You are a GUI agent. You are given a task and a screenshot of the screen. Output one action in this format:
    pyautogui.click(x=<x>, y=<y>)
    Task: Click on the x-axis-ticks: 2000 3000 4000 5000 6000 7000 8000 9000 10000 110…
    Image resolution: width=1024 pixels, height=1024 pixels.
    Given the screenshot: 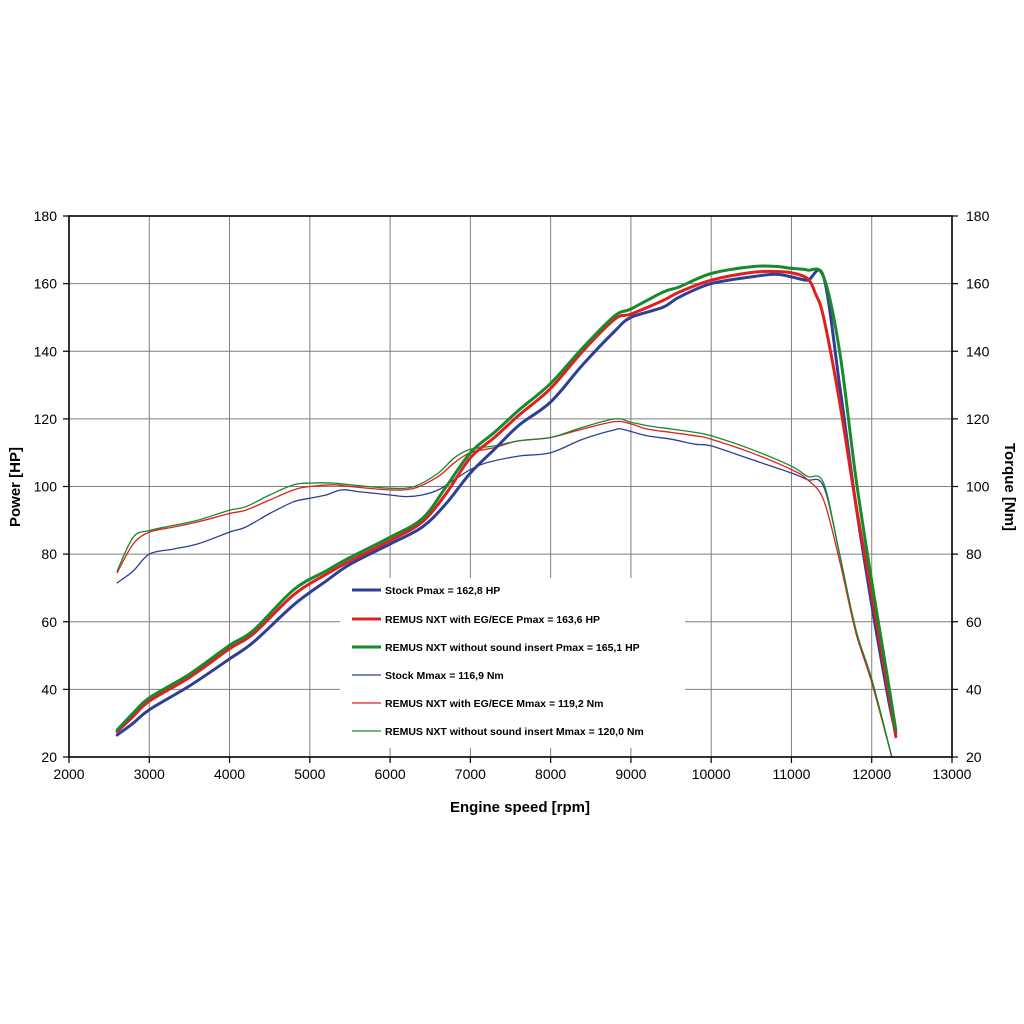 What is the action you would take?
    pyautogui.click(x=512, y=769)
    